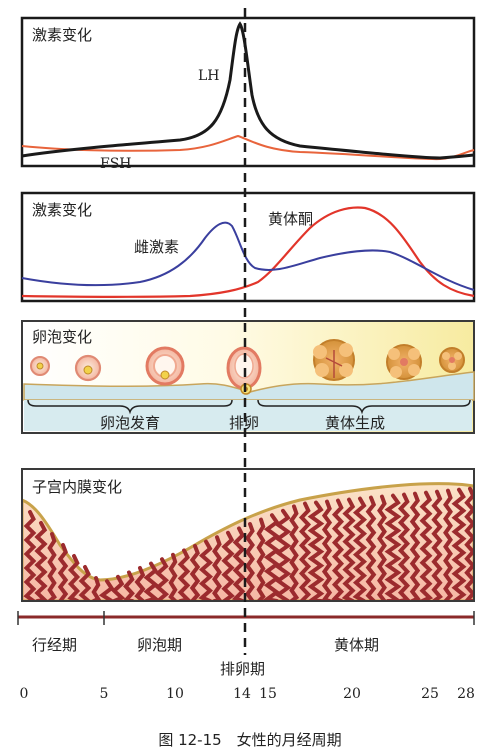 The image size is (501, 755). What do you see at coordinates (209, 76) in the screenshot?
I see `lh-label: LH` at bounding box center [209, 76].